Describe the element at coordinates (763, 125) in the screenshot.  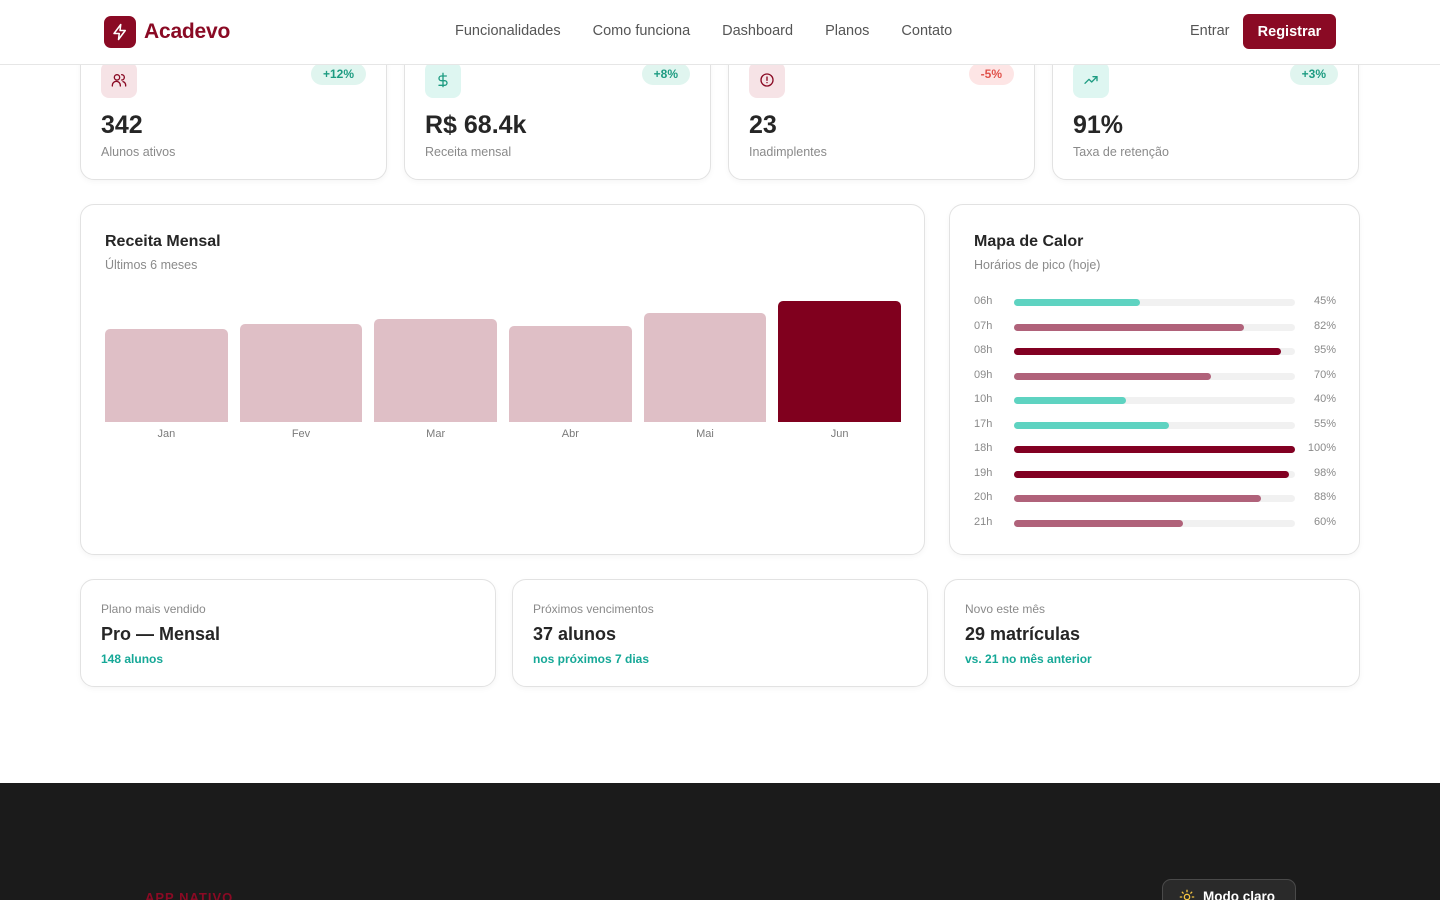
I see `kpi-value: 23` at that location.